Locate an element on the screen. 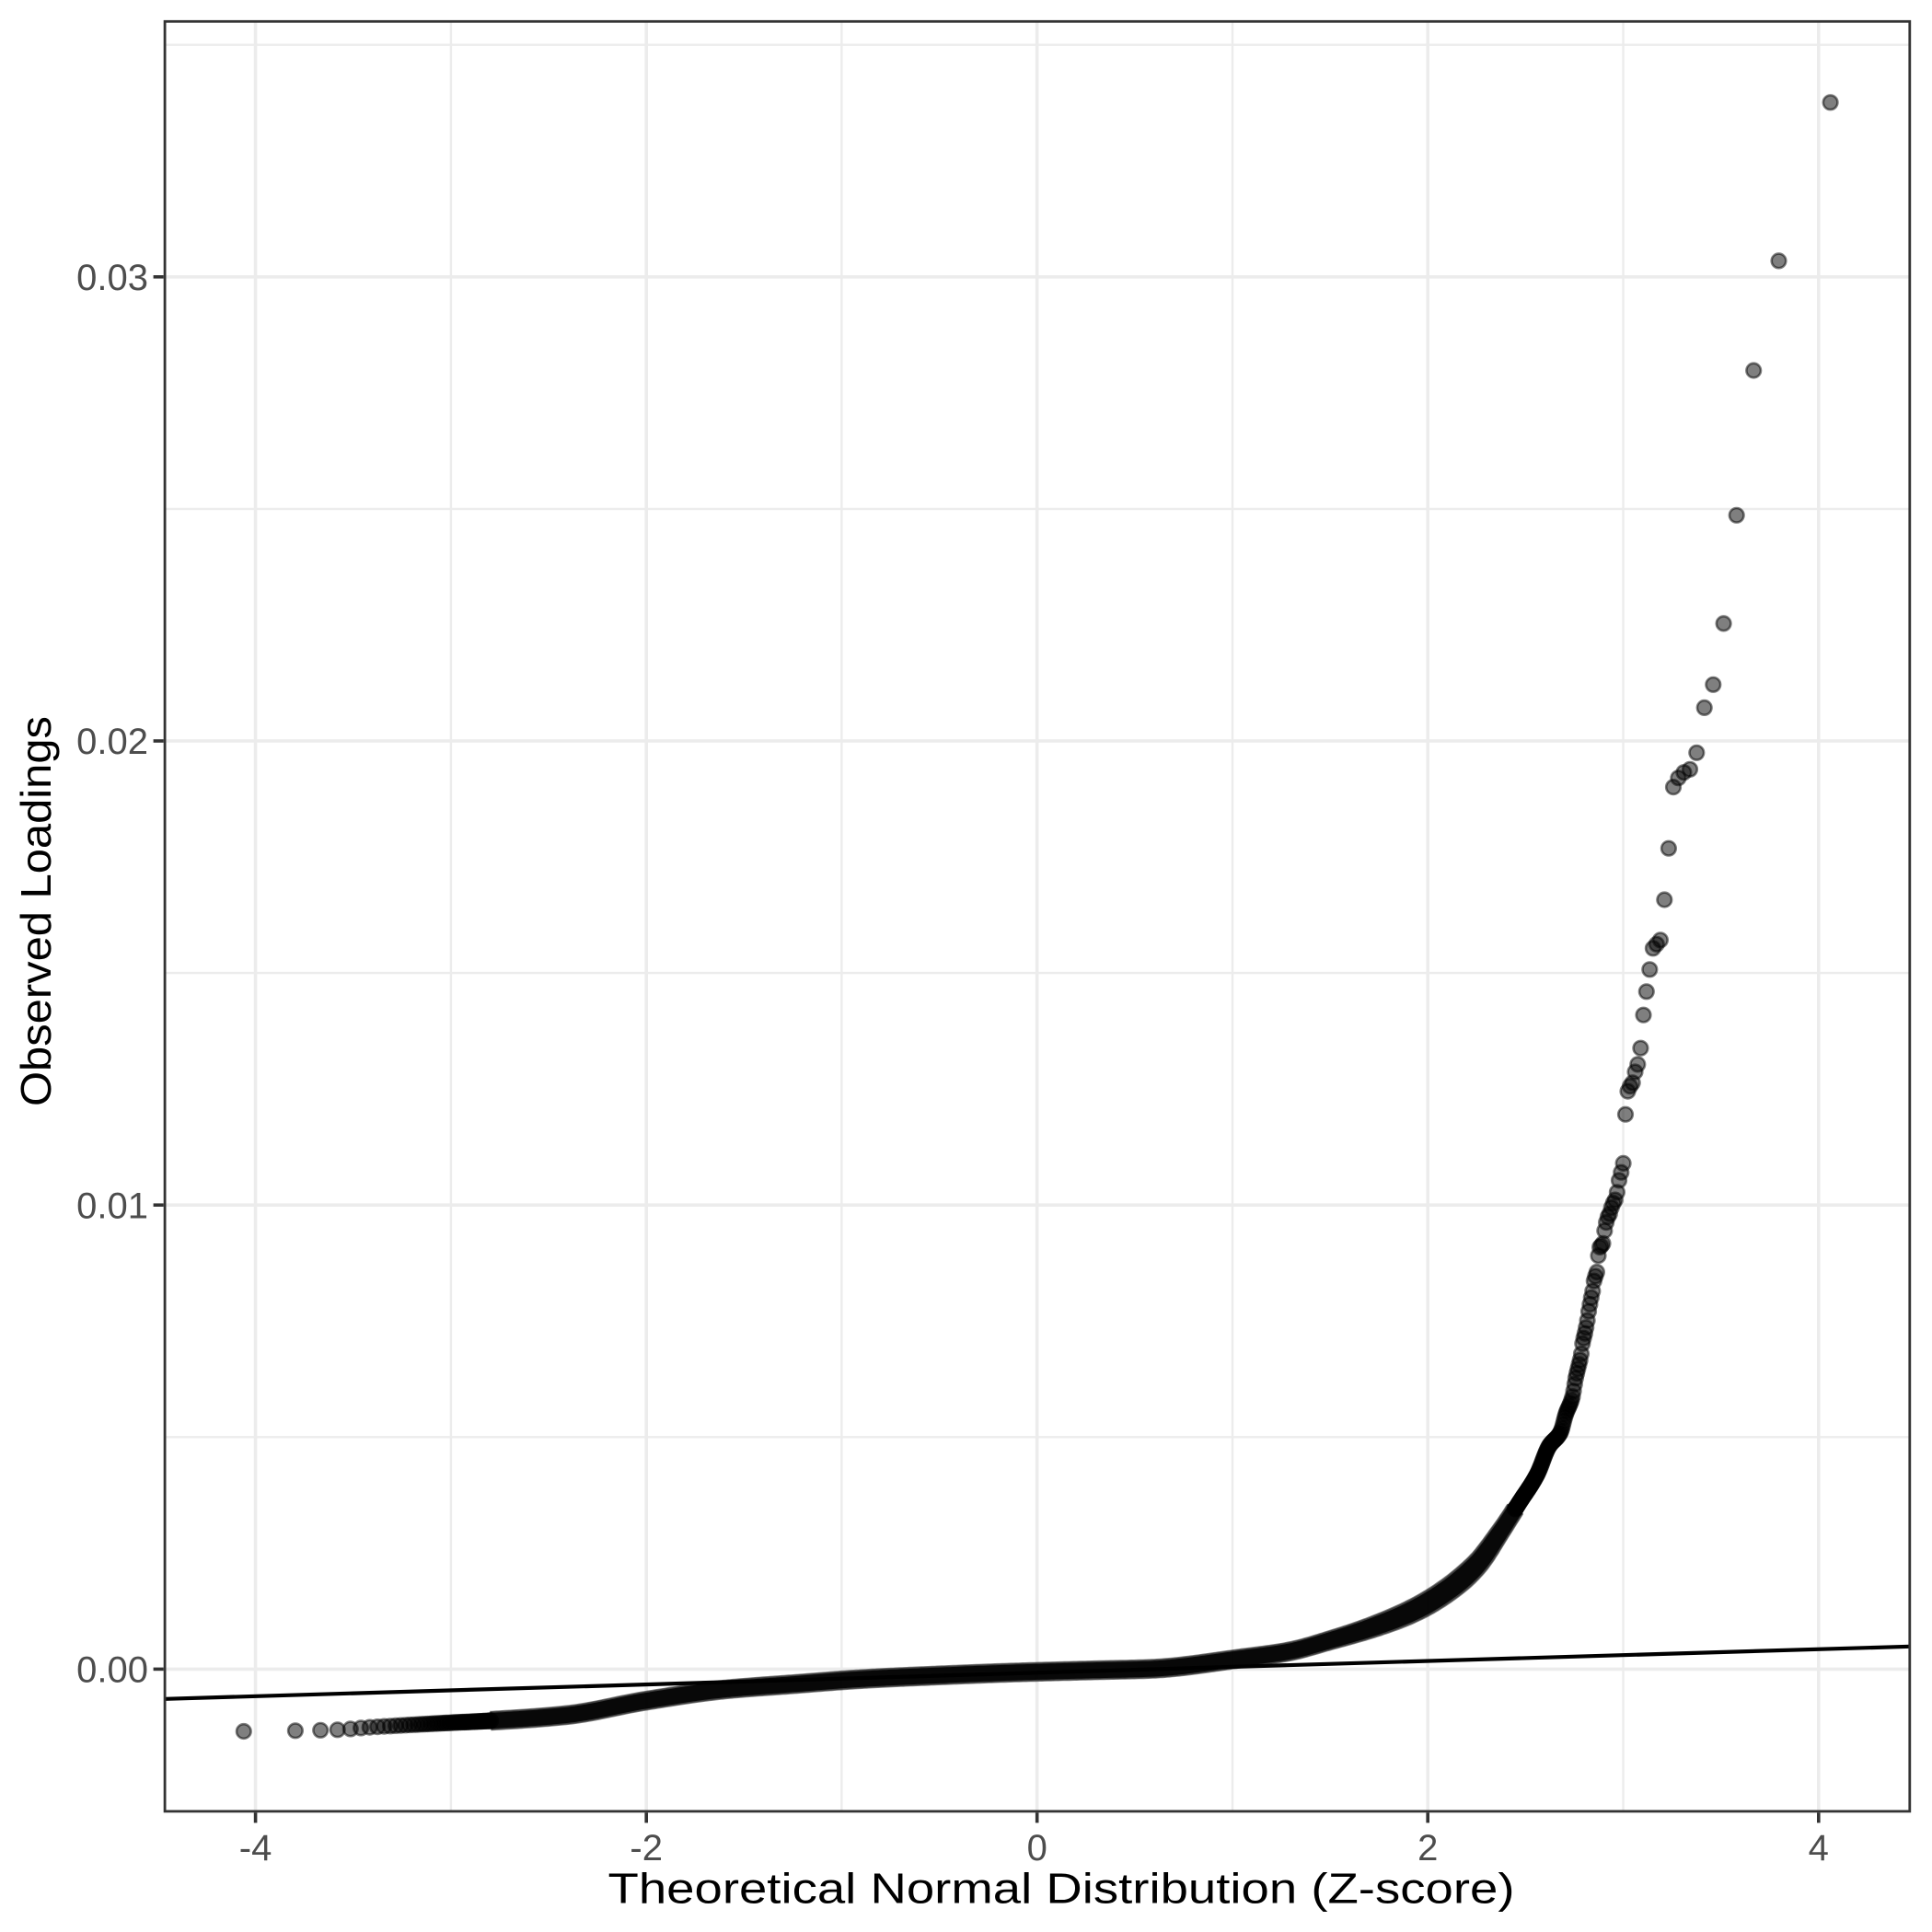  svg-text: 0.02 is located at coordinates (112, 742).